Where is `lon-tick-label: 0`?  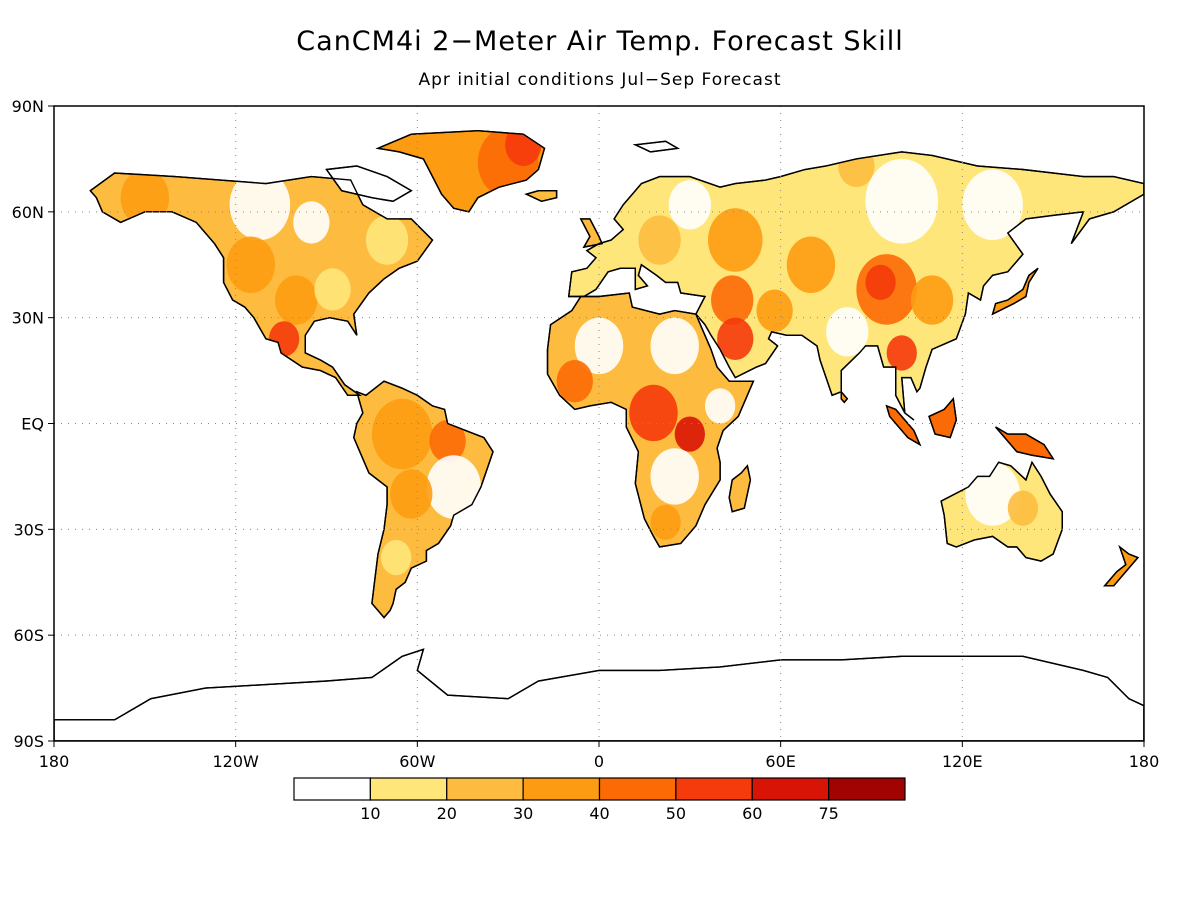 lon-tick-label: 0 is located at coordinates (599, 761).